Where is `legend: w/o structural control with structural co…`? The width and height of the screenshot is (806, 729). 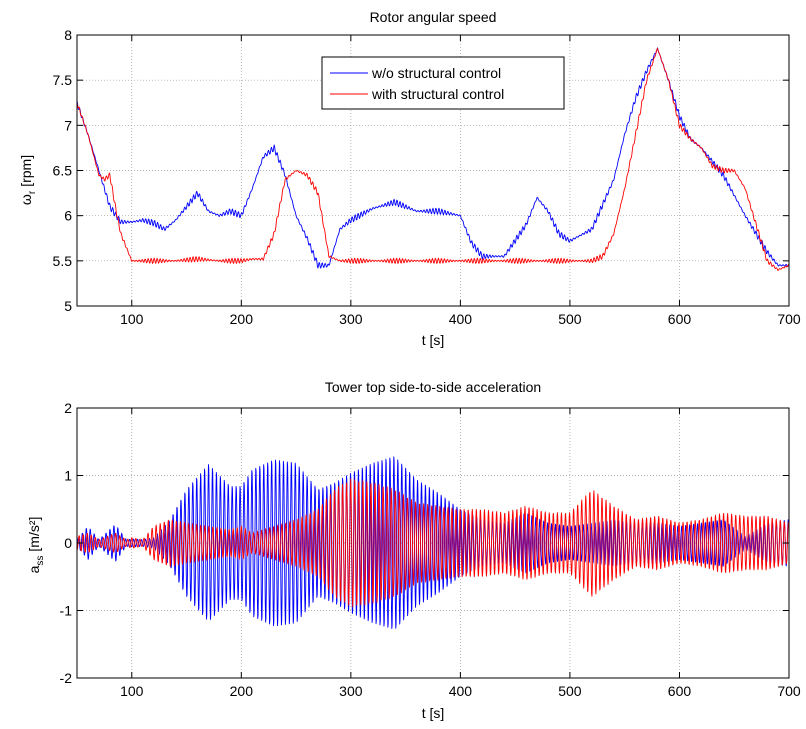 legend: w/o structural control with structural co… is located at coordinates (443, 83).